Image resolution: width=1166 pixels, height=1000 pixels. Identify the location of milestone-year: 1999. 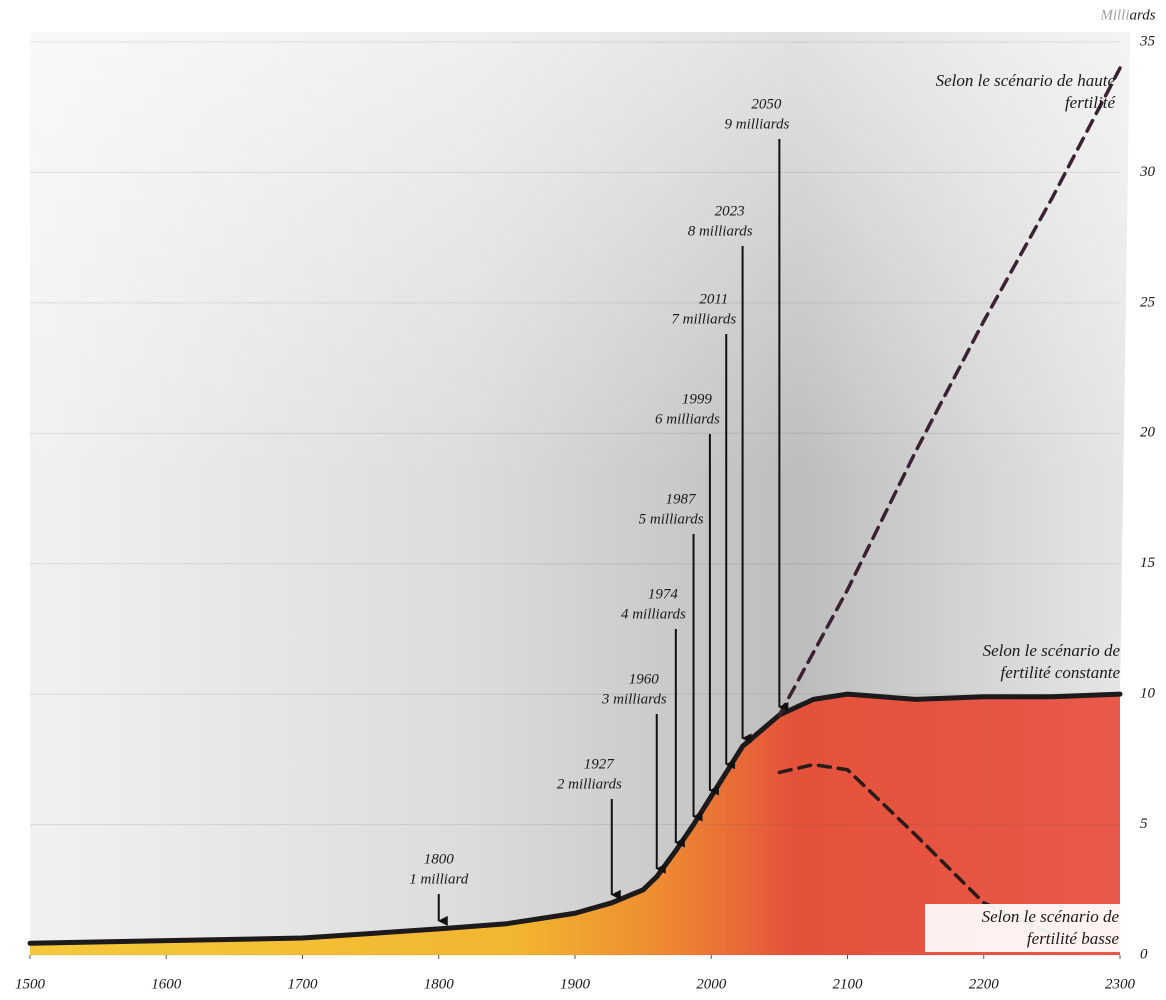
(697, 399).